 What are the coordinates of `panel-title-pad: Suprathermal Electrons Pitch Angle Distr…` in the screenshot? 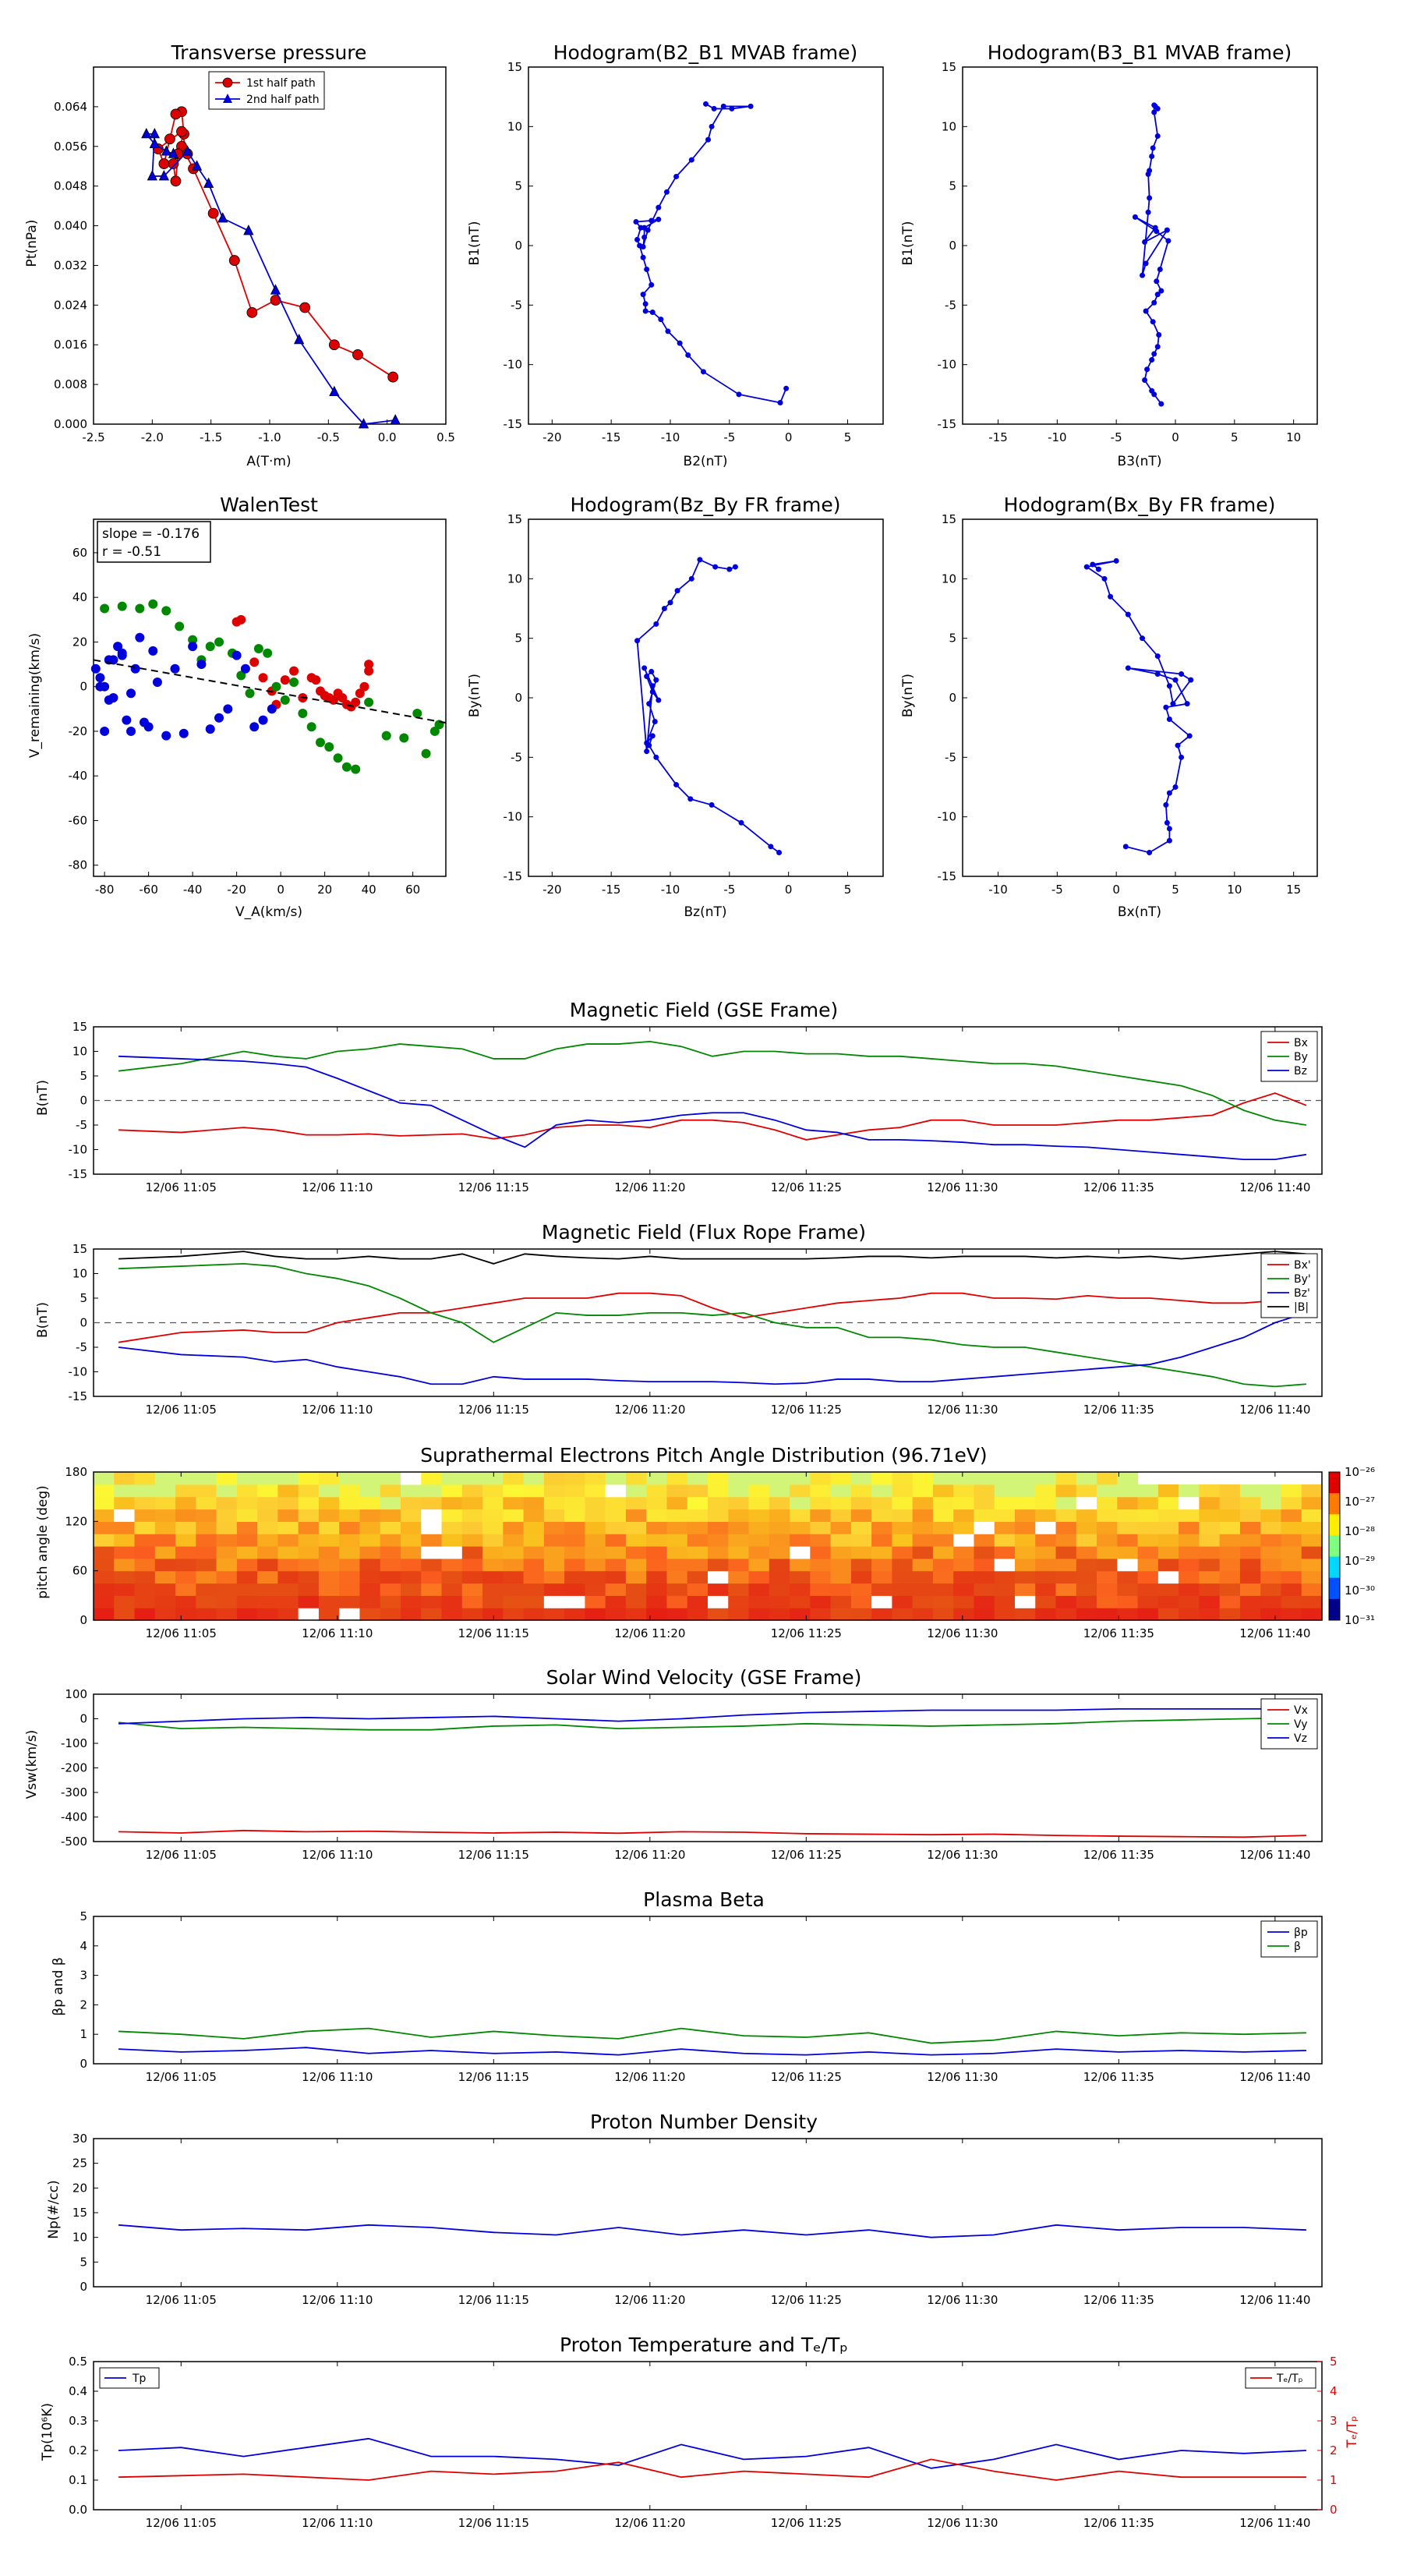 It's located at (703, 1455).